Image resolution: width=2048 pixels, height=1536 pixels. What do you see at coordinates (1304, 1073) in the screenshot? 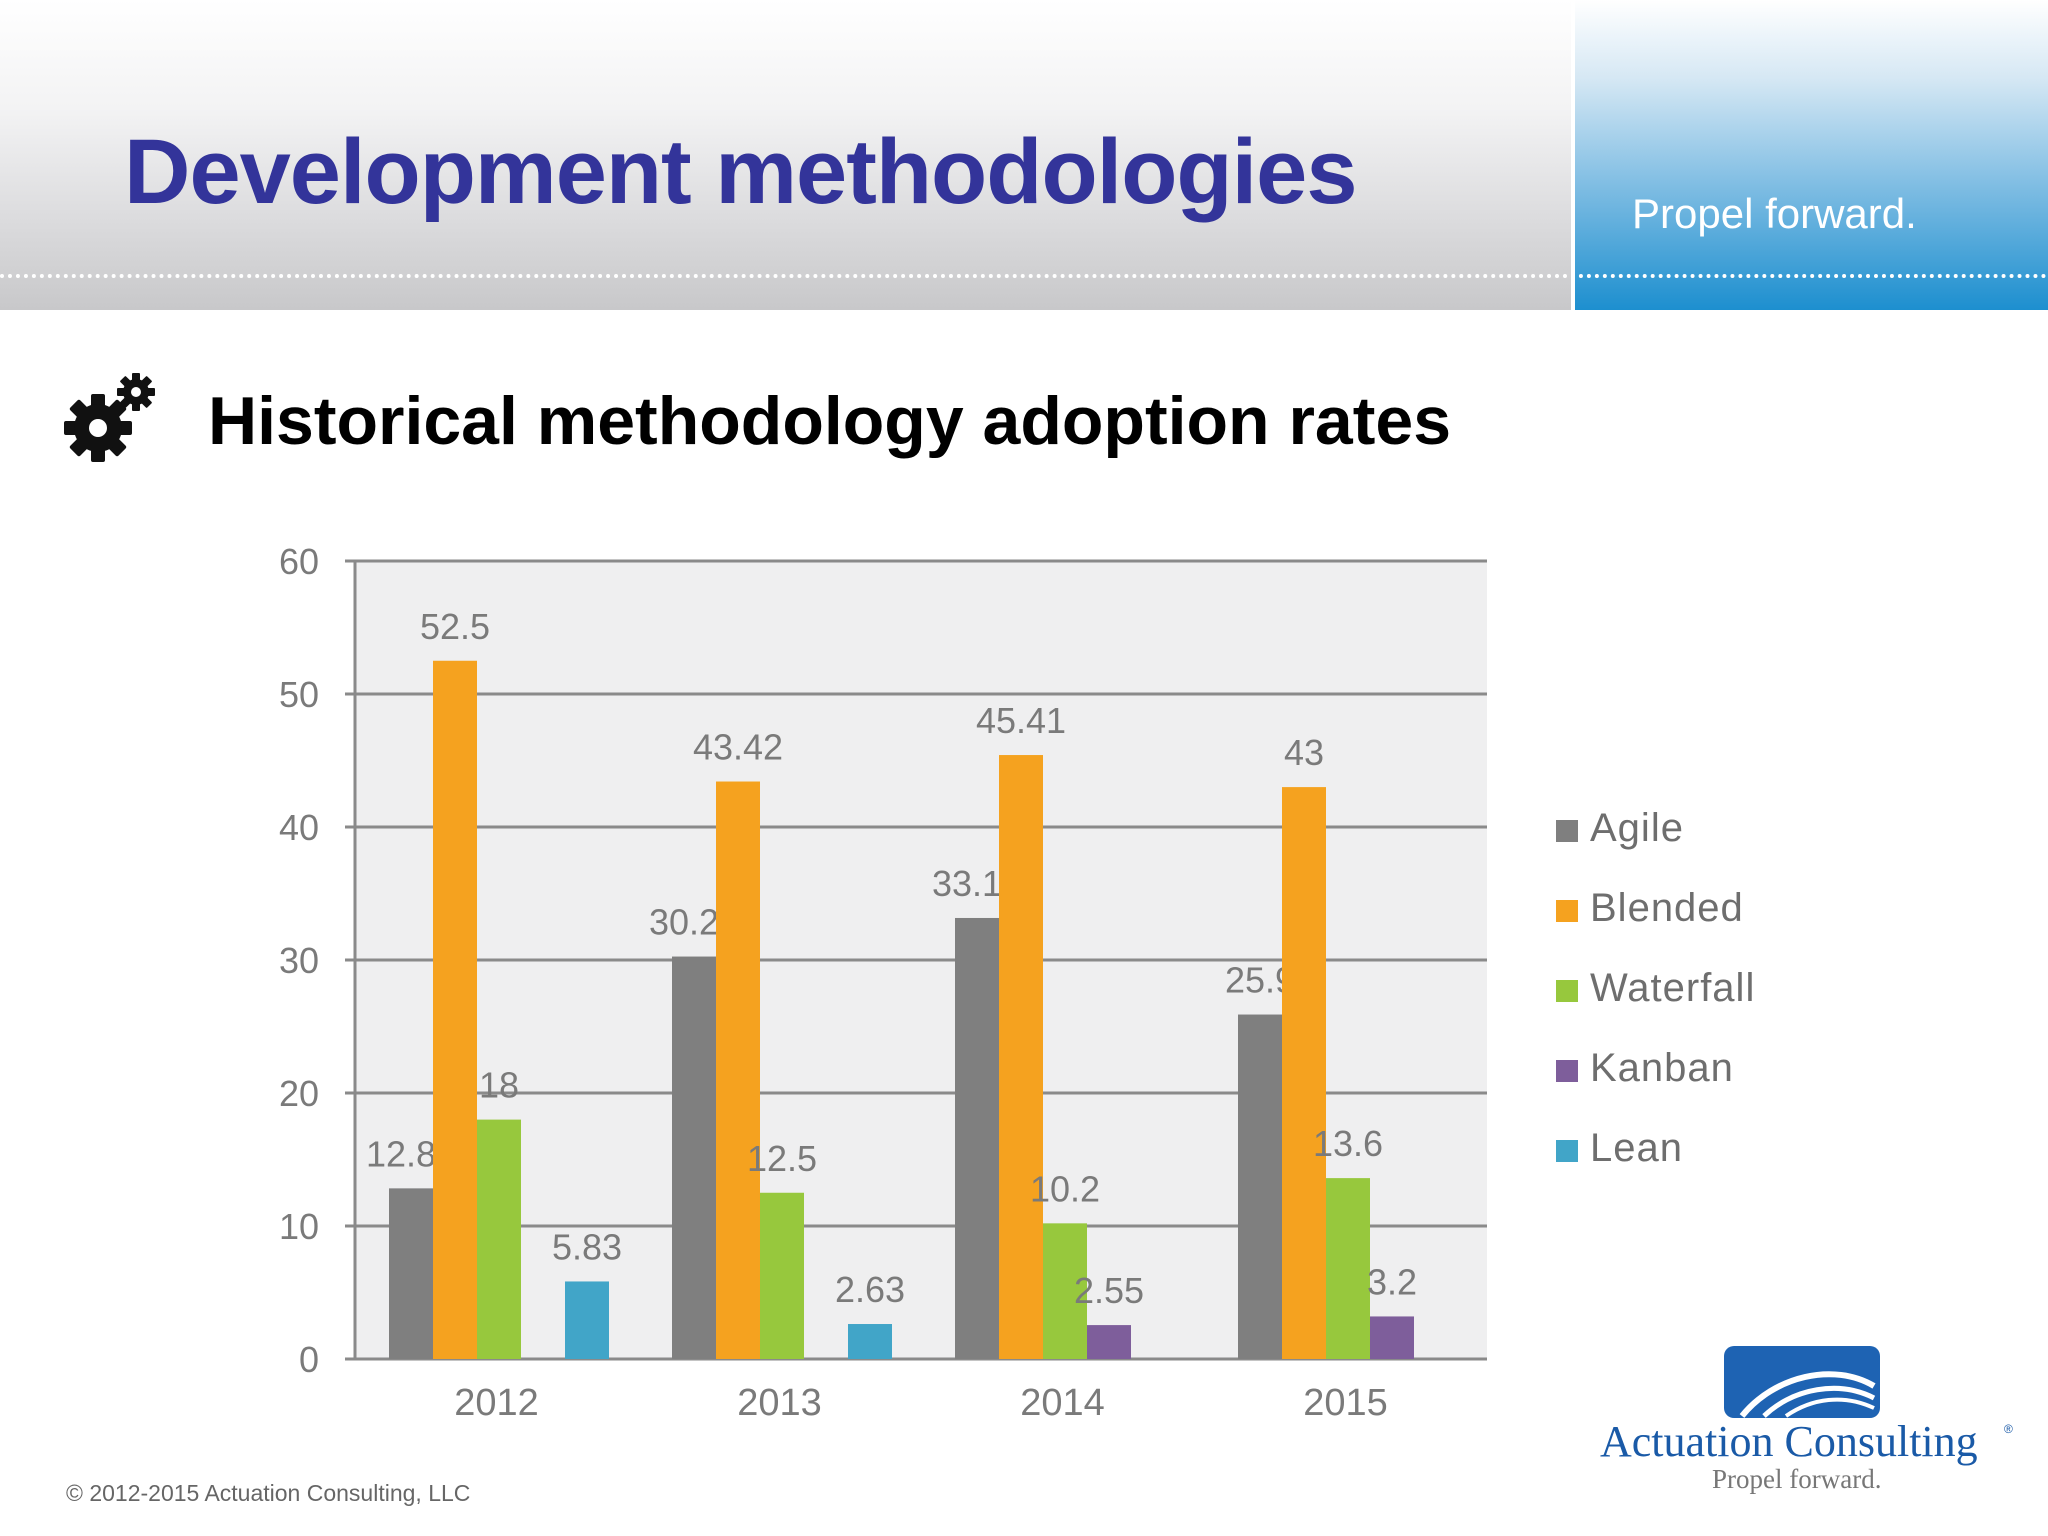
I see `bar-blended-2015` at bounding box center [1304, 1073].